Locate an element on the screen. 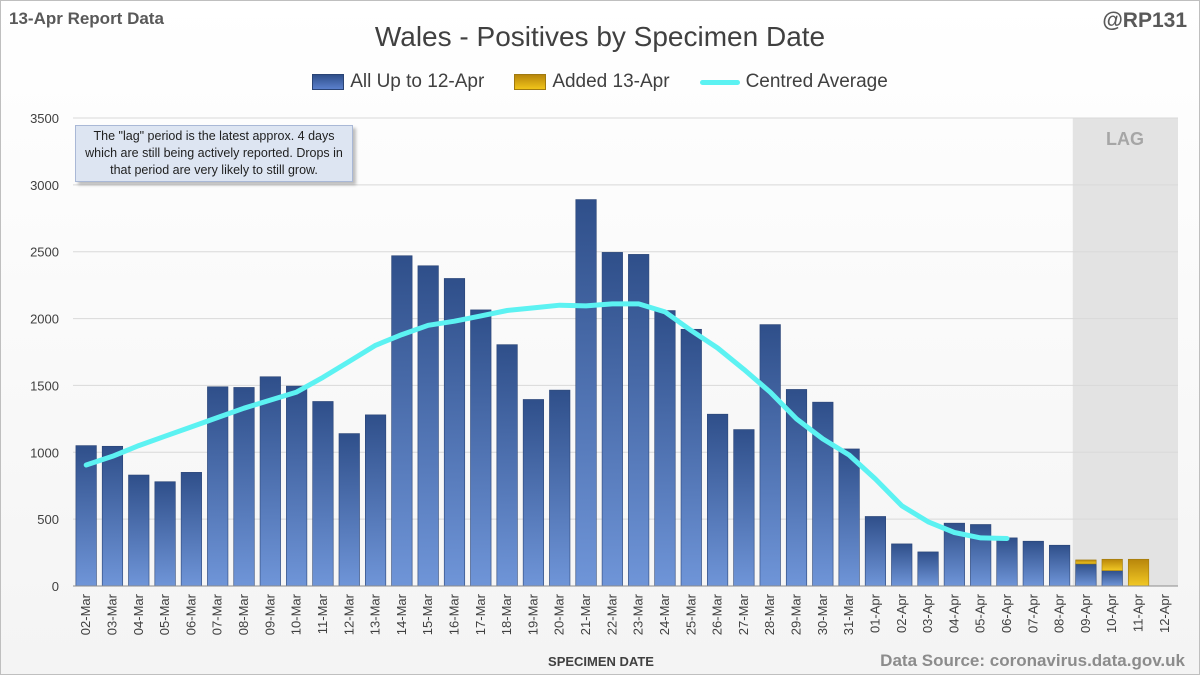 Image resolution: width=1200 pixels, height=675 pixels. y-tick-label: 1000 is located at coordinates (44, 452).